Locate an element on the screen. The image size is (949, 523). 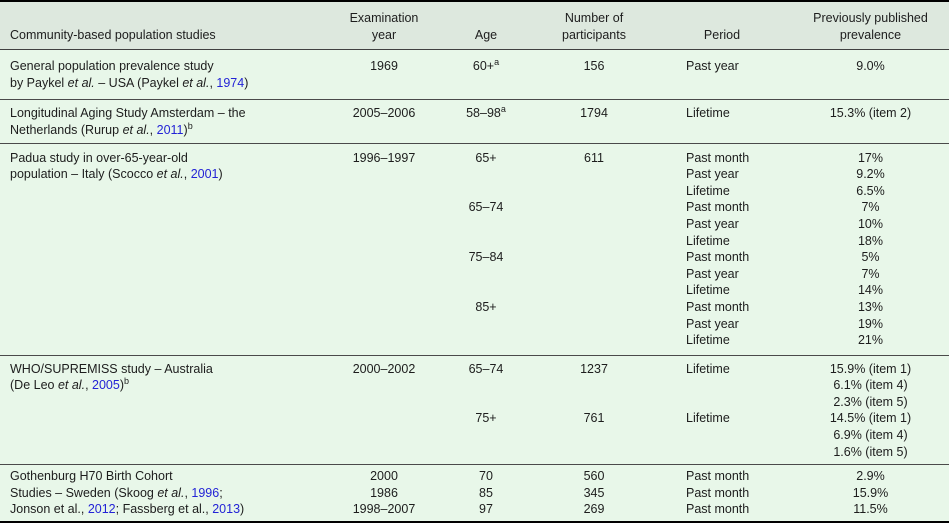
cell-line: 560 is located at coordinates (594, 476).